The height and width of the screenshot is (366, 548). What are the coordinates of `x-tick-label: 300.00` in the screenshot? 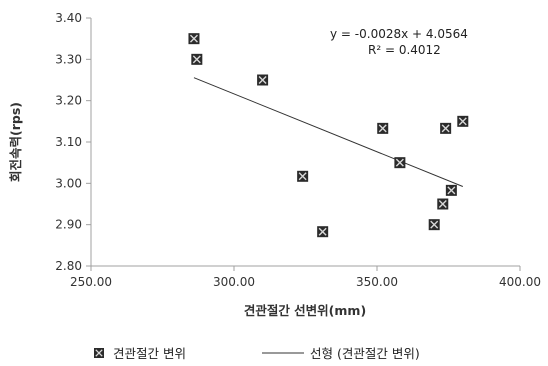 It's located at (234, 282).